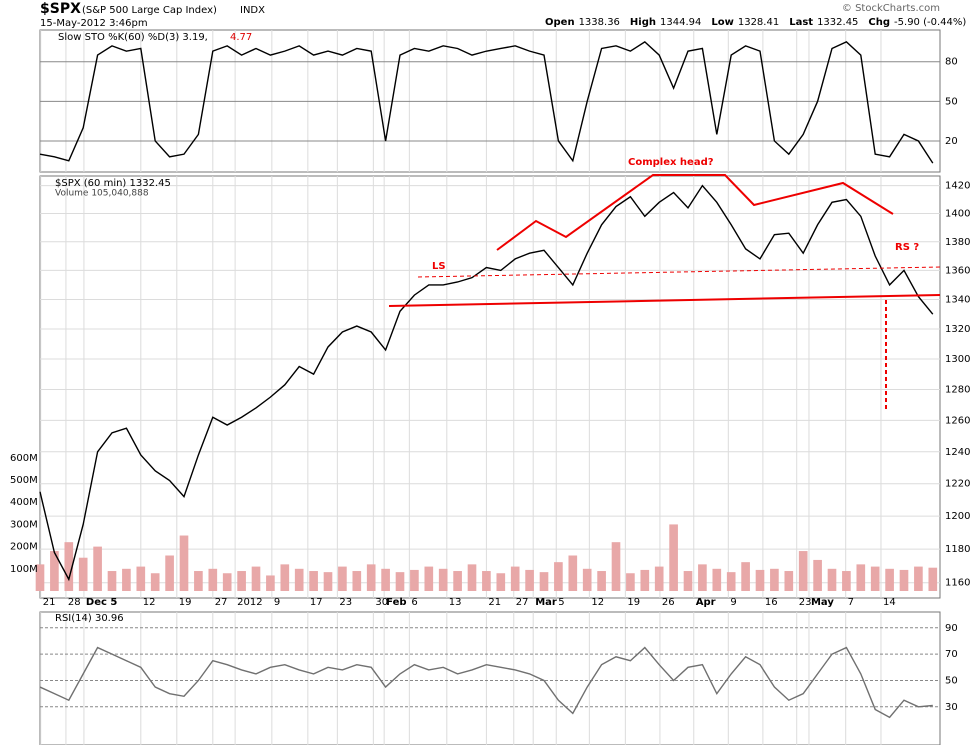 This screenshot has width=973, height=745. I want to click on quote-label: Low, so click(722, 22).